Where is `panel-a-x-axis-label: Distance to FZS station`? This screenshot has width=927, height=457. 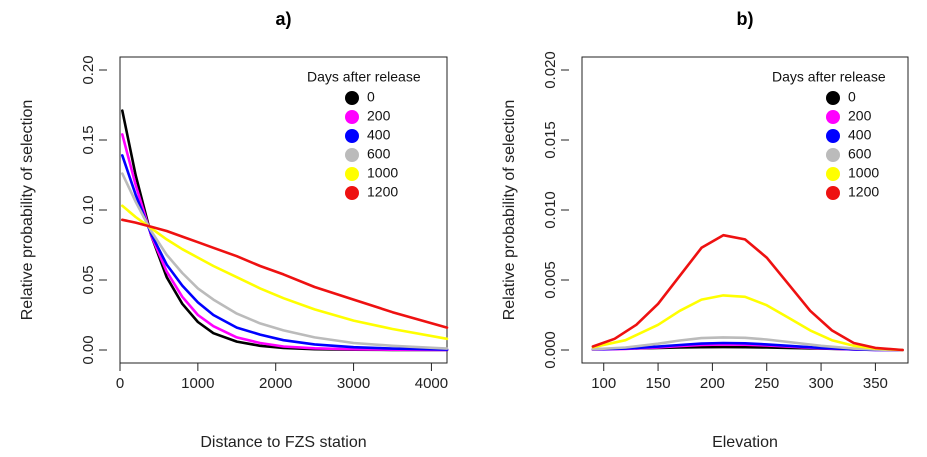 panel-a-x-axis-label: Distance to FZS station is located at coordinates (283, 442).